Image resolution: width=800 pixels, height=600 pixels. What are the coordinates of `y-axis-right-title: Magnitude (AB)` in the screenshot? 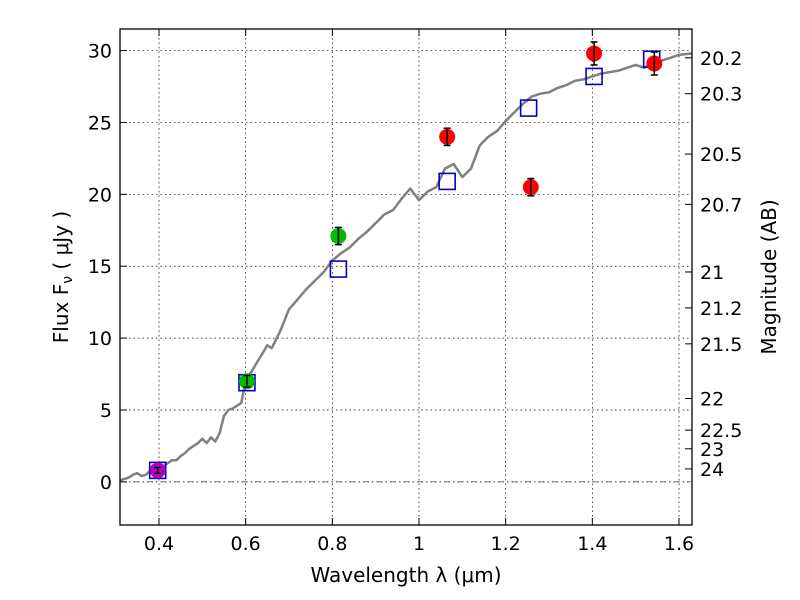 It's located at (769, 276).